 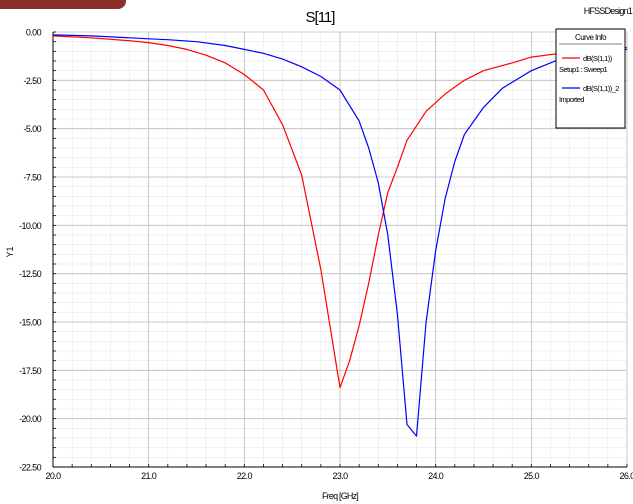 What do you see at coordinates (340, 496) in the screenshot?
I see `x-axis-label: Freq [GHz]` at bounding box center [340, 496].